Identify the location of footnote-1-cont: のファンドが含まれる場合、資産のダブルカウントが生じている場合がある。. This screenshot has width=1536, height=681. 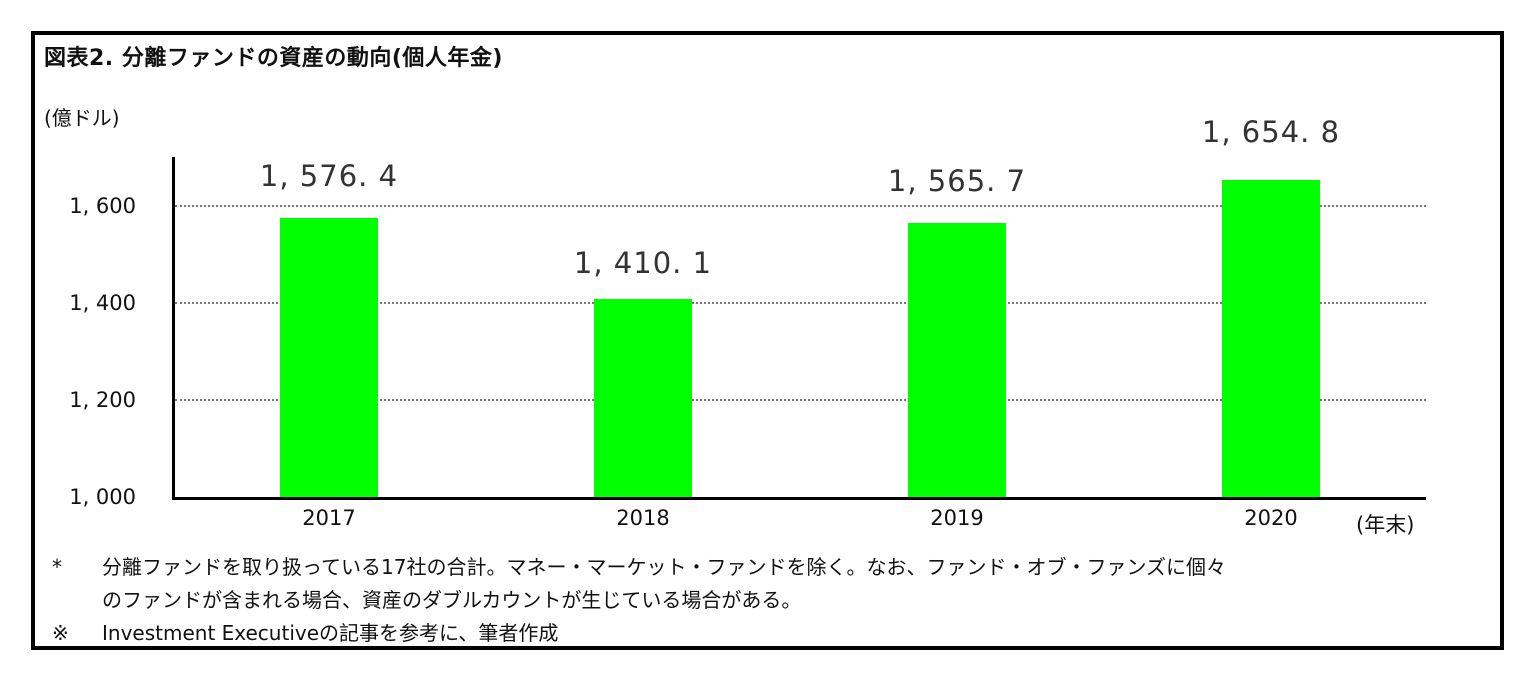
(426, 598).